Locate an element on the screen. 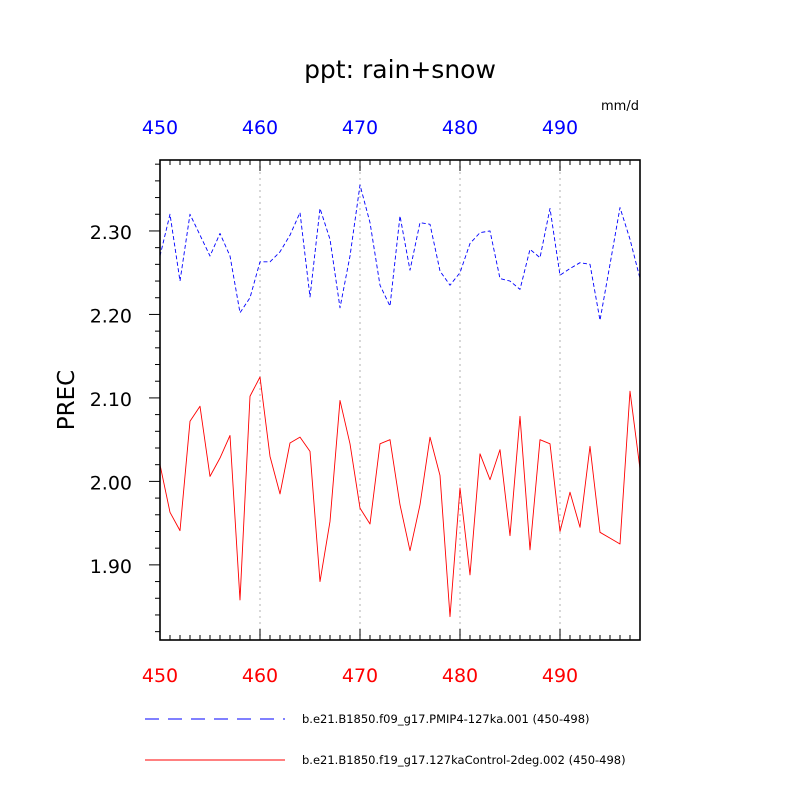 The height and width of the screenshot is (800, 800). bottom-x-tick-label: 450 is located at coordinates (160, 676).